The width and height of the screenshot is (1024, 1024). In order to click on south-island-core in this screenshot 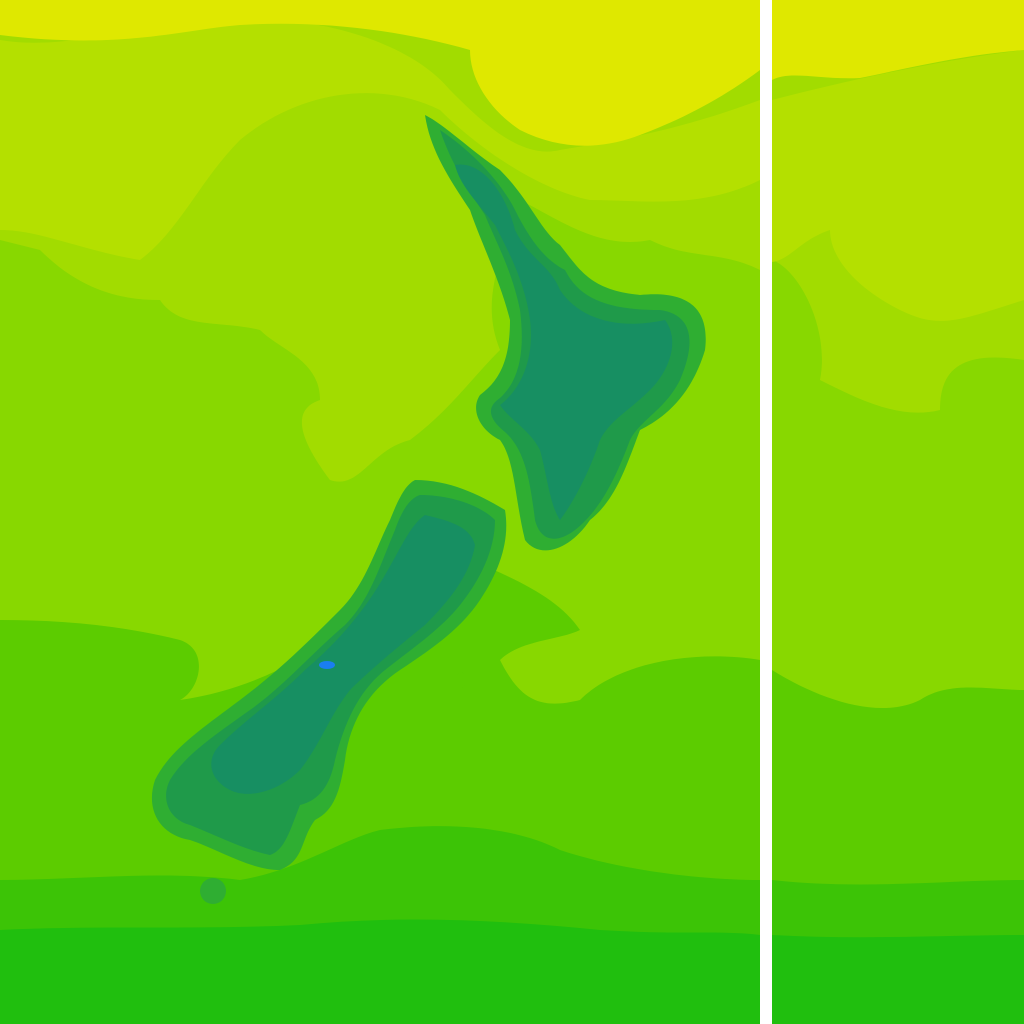, I will do `click(343, 654)`.